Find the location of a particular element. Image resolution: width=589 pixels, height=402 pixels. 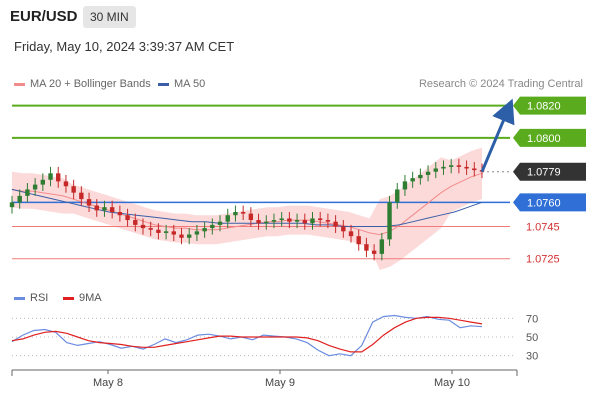

level-tag-1.0760 is located at coordinates (549, 202).